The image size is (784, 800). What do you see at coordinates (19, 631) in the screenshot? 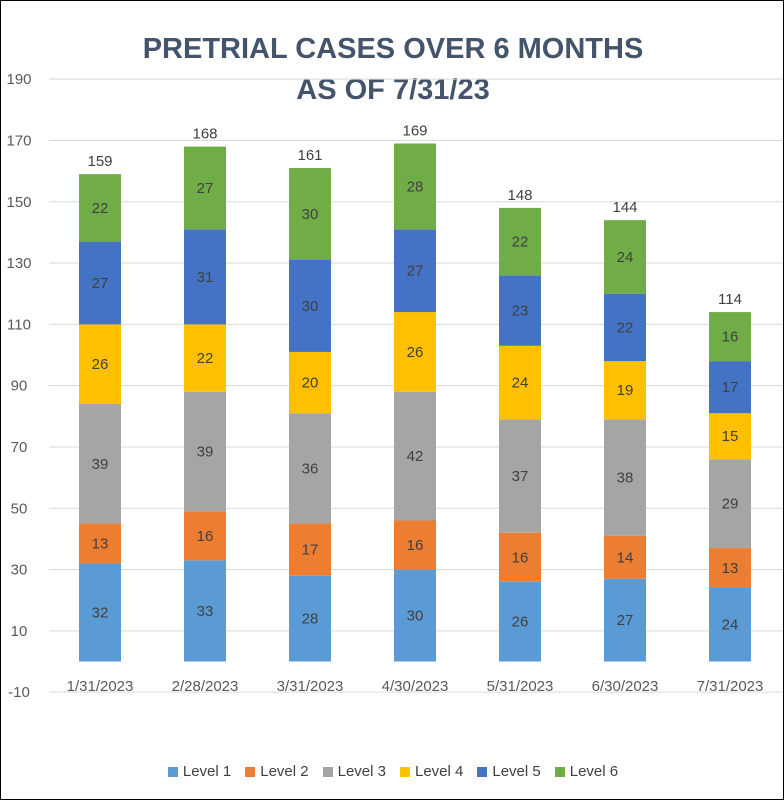
I see `y-tick-label: 10` at bounding box center [19, 631].